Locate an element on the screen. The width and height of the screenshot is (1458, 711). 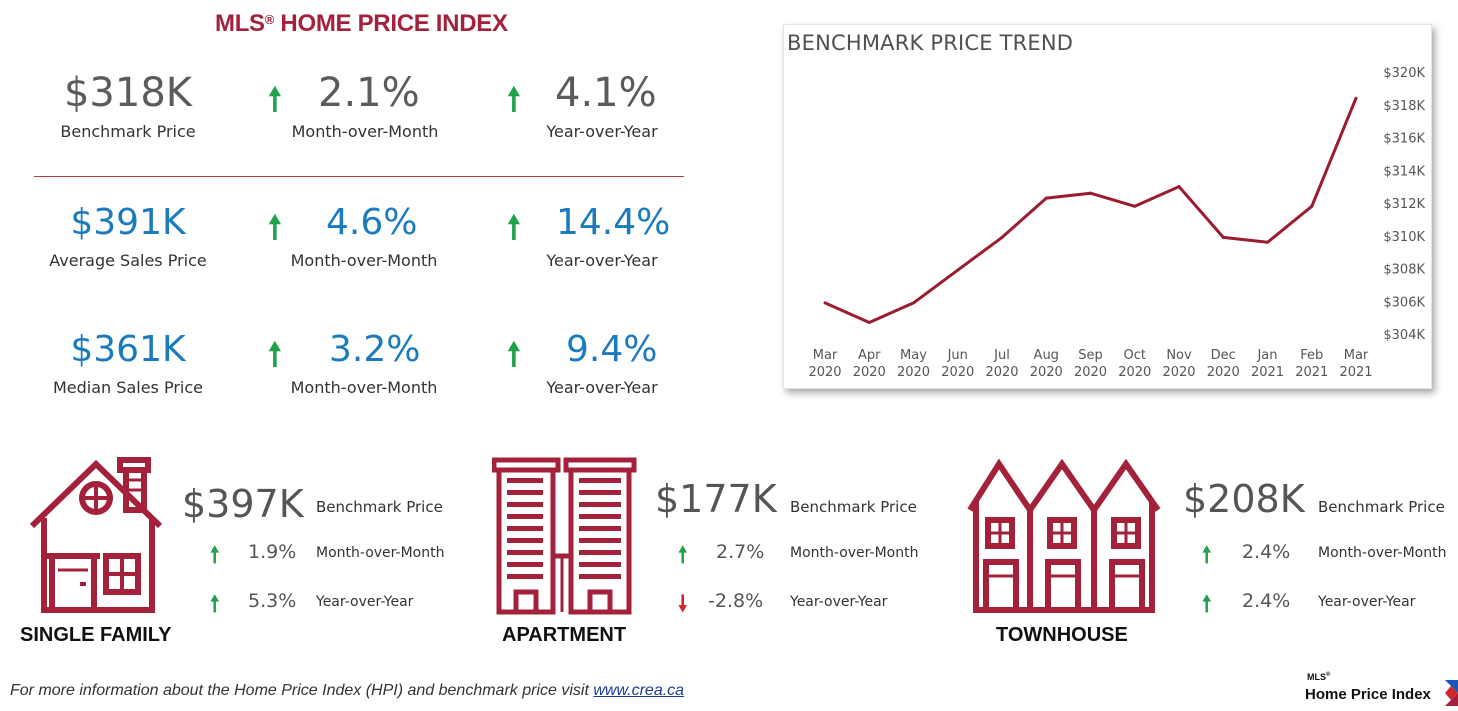
apartment-mom-label: Month-over-Month is located at coordinates (854, 553).